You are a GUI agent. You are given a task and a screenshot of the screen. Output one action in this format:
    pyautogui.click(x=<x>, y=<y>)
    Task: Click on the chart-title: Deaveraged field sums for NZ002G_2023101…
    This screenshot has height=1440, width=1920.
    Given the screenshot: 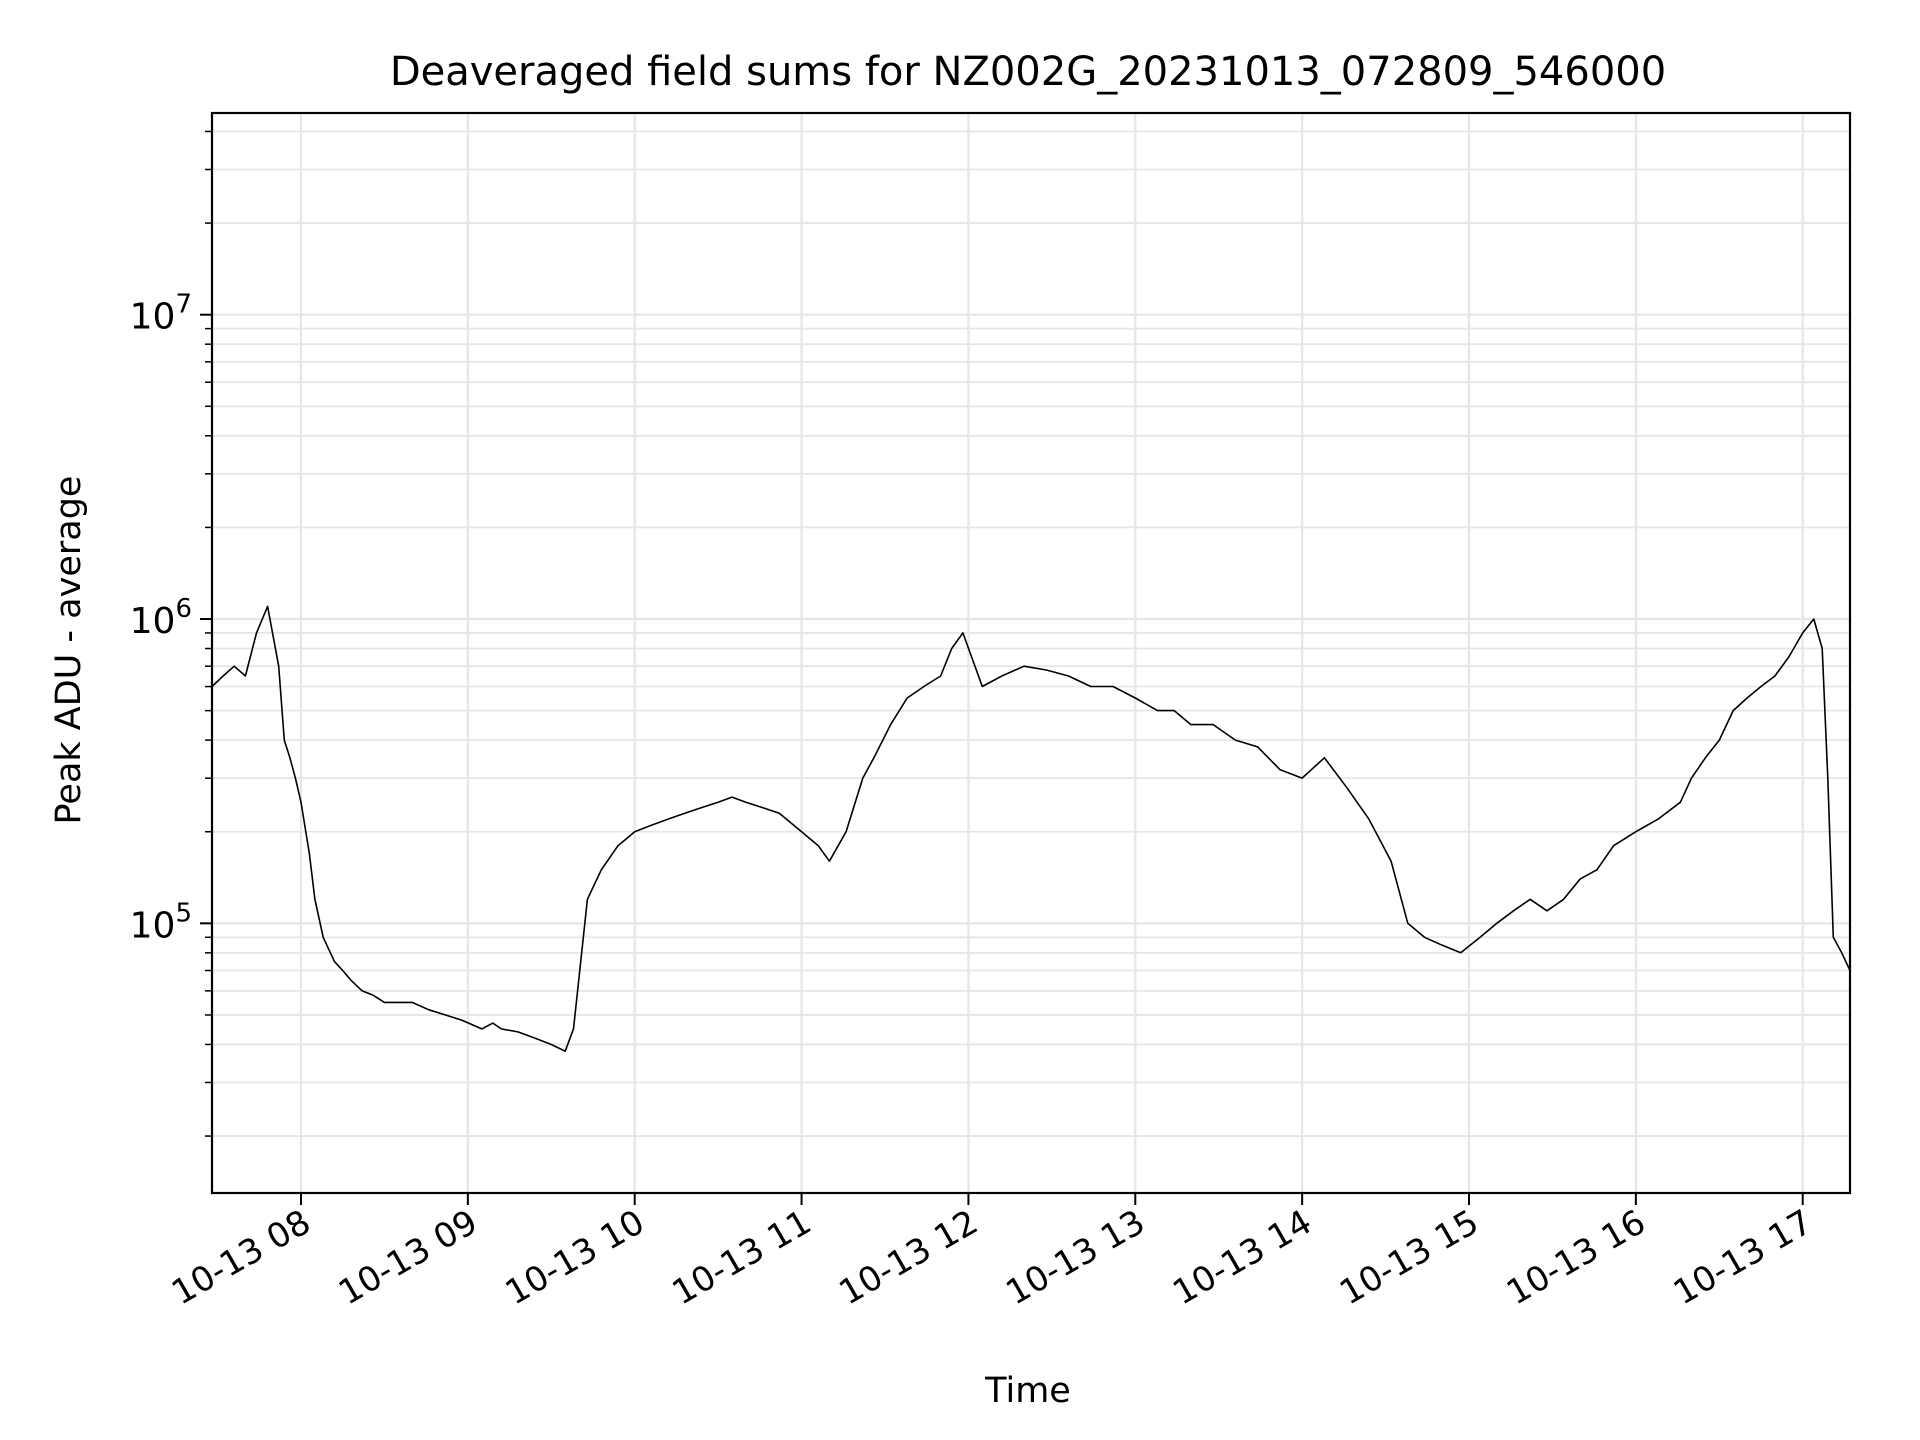 What is the action you would take?
    pyautogui.click(x=1028, y=72)
    